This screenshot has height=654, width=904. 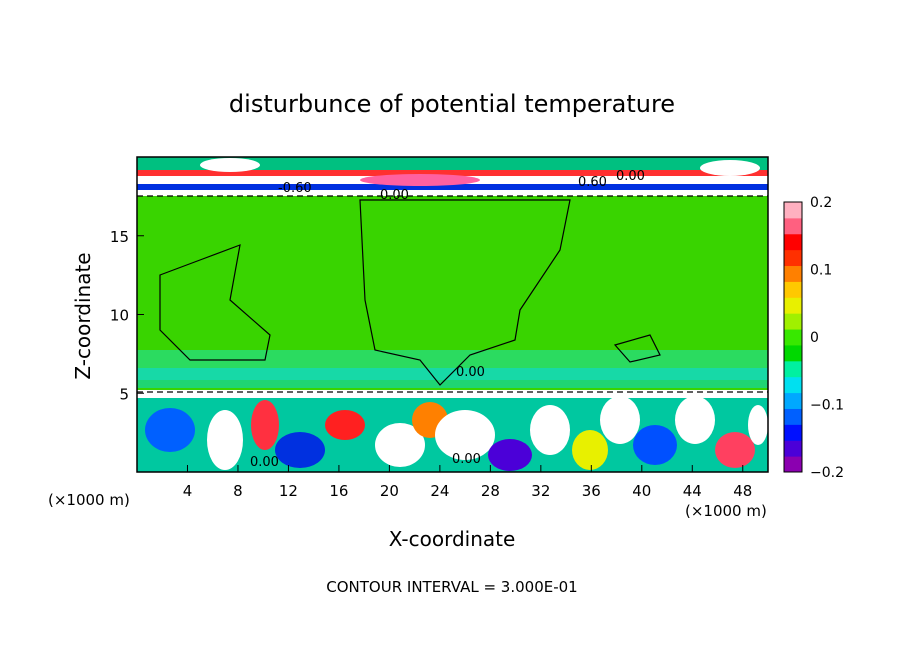 What do you see at coordinates (452, 539) in the screenshot?
I see `x-axis-label: X-coordinate` at bounding box center [452, 539].